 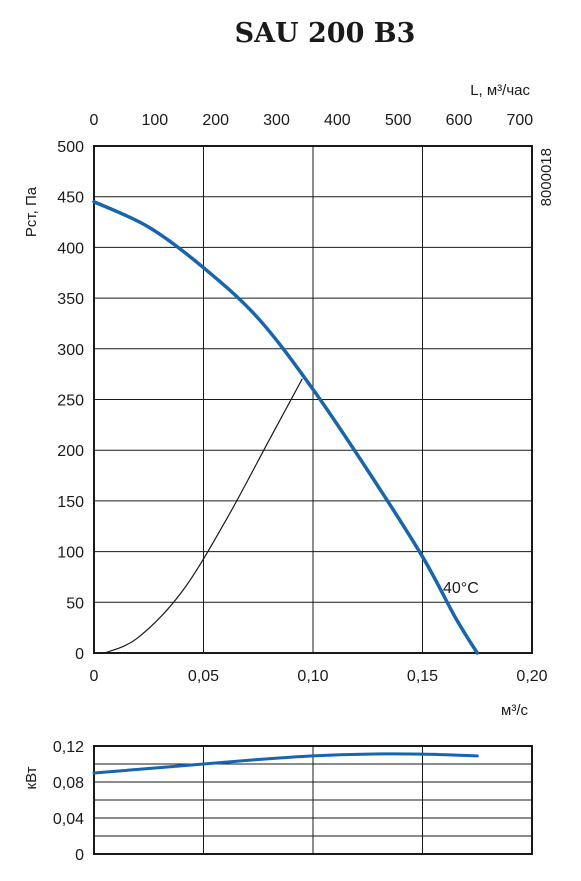 I want to click on power-curve-line, so click(x=285, y=763).